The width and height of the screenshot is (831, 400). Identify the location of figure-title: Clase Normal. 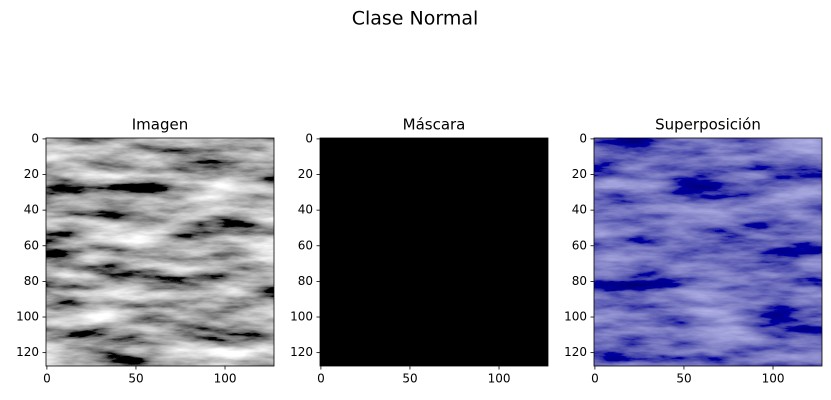
(415, 19).